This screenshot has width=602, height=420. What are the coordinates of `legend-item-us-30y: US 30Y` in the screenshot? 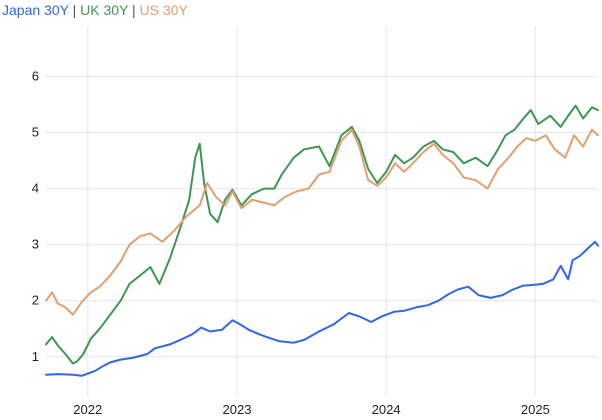 It's located at (163, 10).